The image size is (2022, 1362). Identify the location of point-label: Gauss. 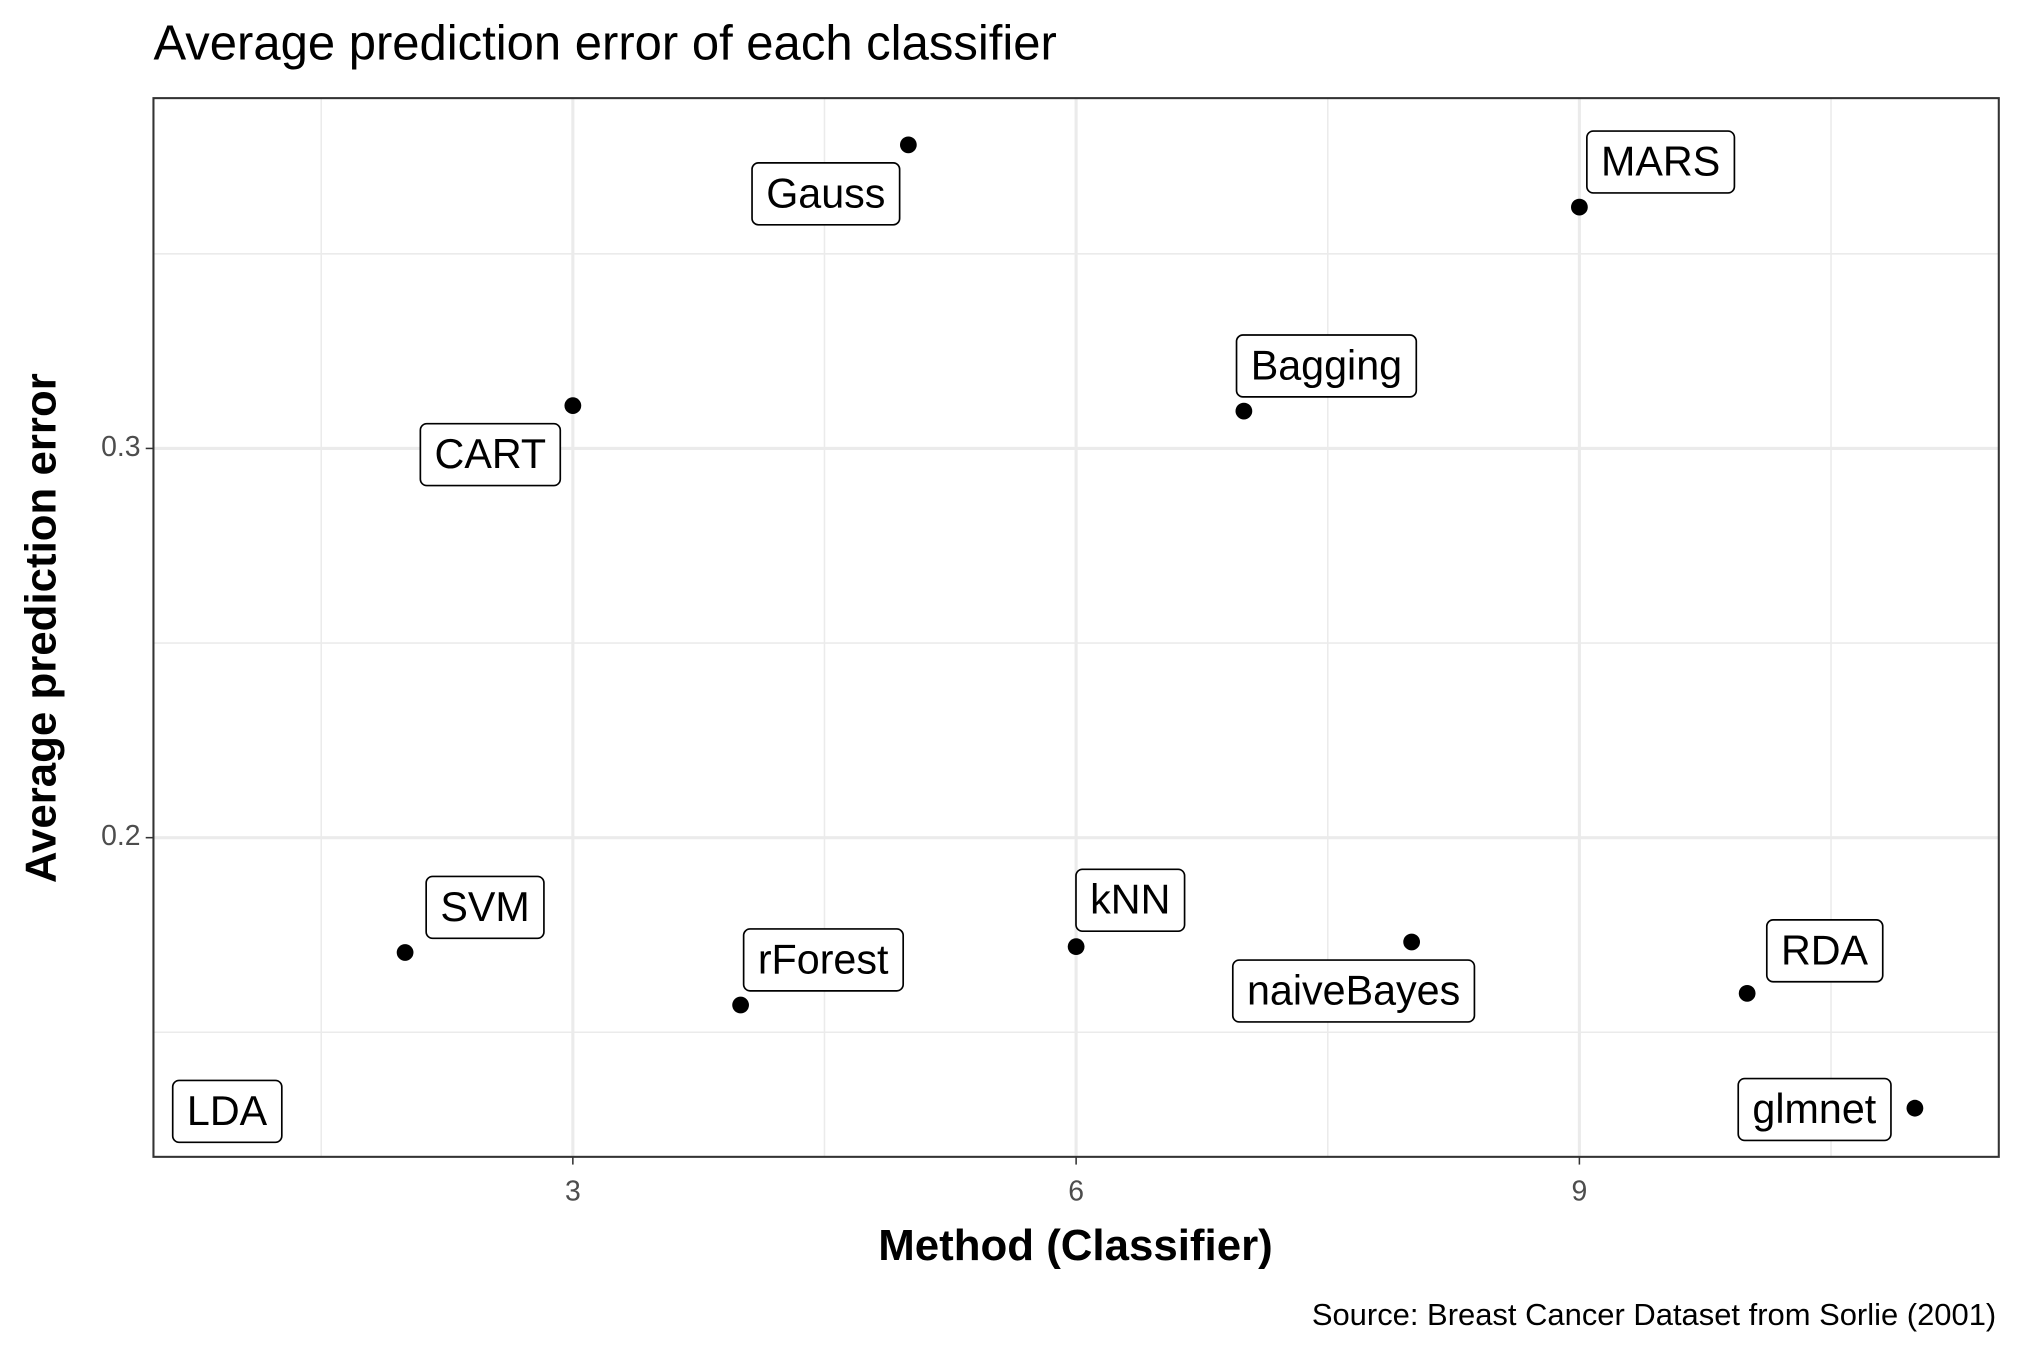
(826, 194).